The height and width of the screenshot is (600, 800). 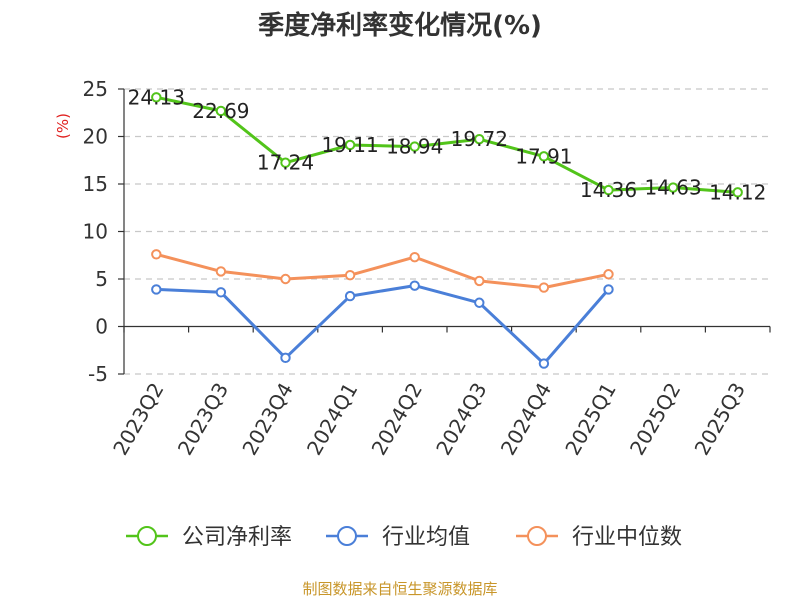 I want to click on data-label: 14.36, so click(x=608, y=190).